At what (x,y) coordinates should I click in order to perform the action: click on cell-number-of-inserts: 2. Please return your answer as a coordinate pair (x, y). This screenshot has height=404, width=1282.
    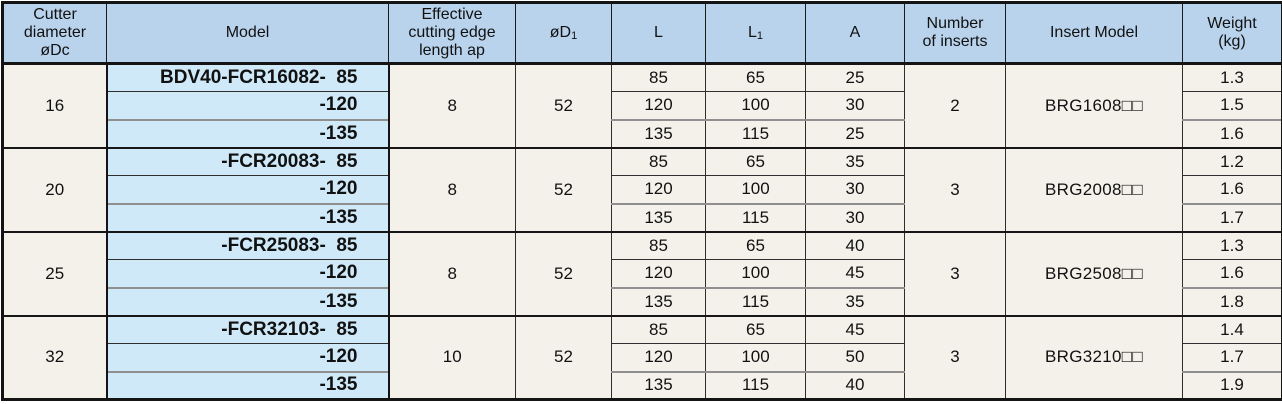
    Looking at the image, I should click on (955, 105).